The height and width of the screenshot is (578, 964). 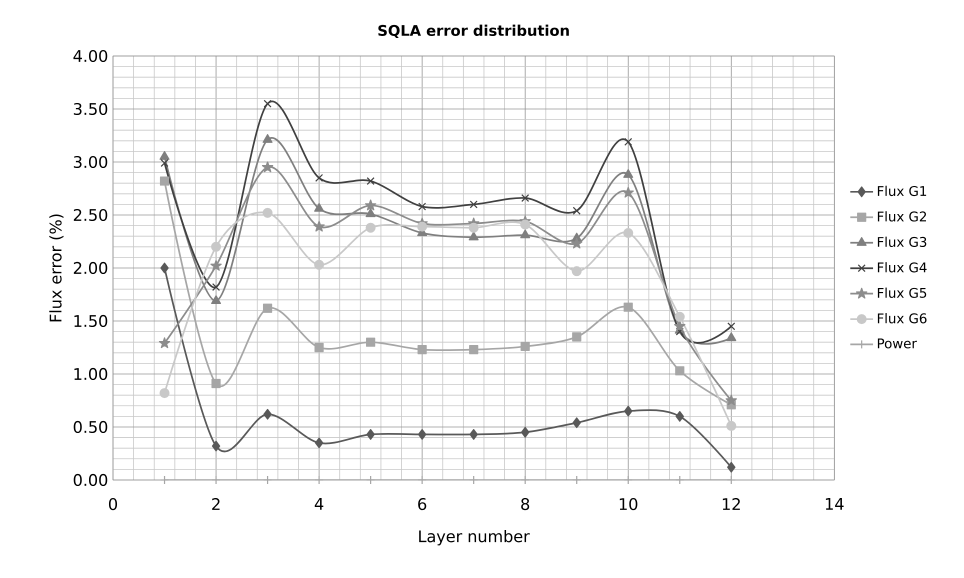 I want to click on legend-label: Flux G3, so click(x=902, y=241).